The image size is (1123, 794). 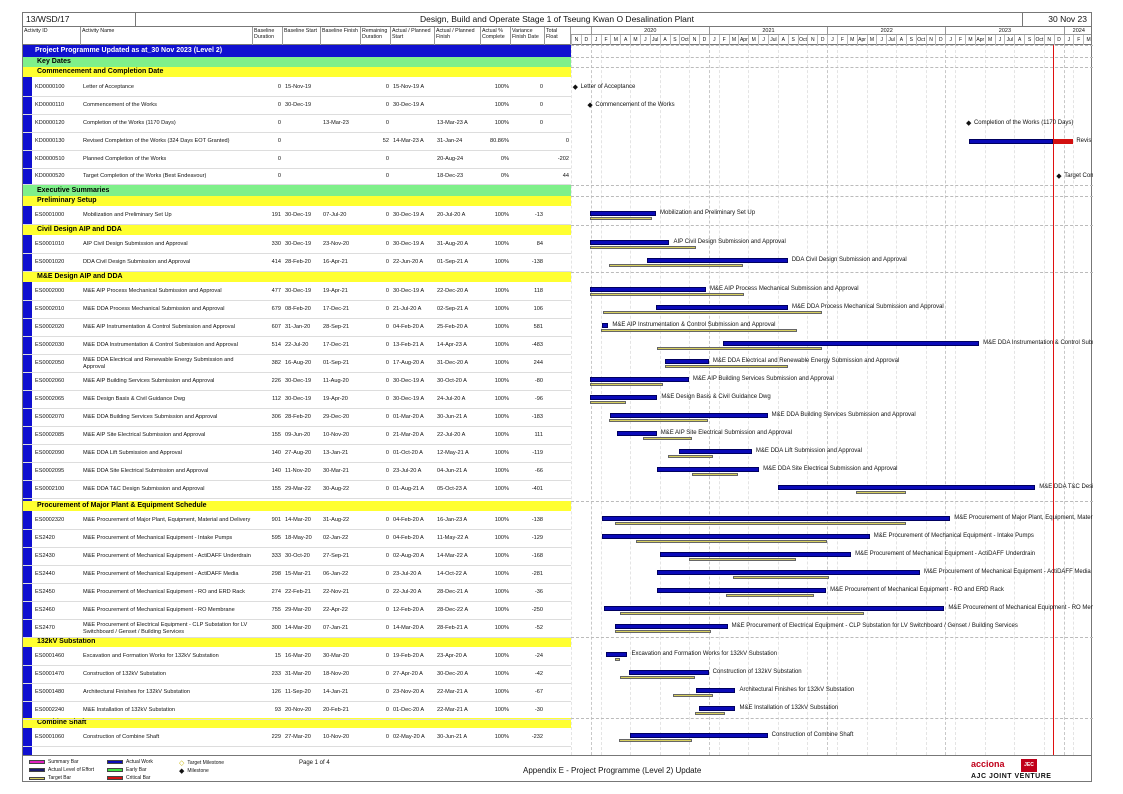 I want to click on cell-vf: -232, so click(x=537, y=737).